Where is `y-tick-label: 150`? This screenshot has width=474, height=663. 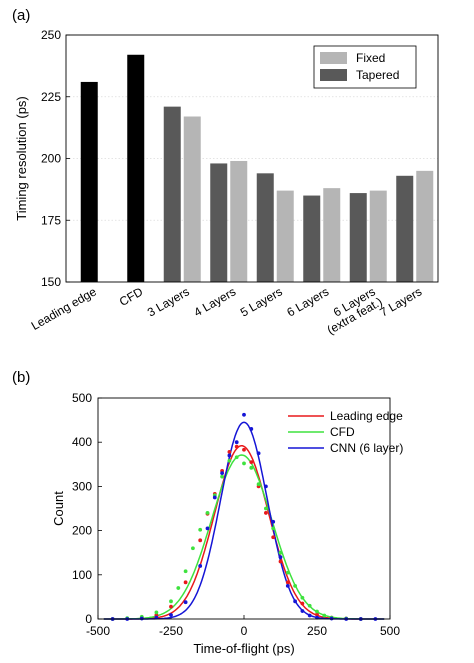
y-tick-label: 150 is located at coordinates (51, 282).